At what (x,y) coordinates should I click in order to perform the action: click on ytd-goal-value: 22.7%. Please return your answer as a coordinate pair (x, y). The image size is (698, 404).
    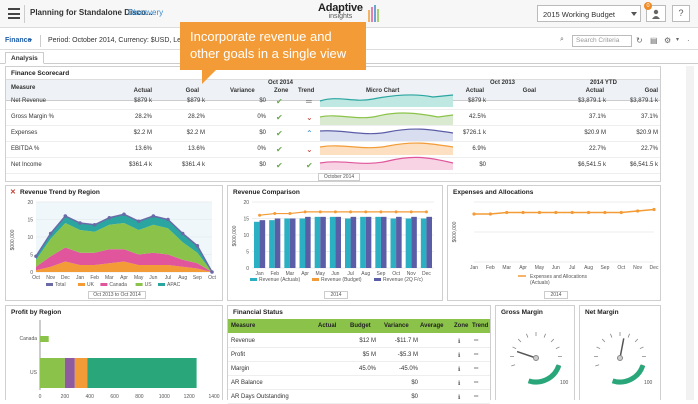
    Looking at the image, I should click on (636, 149).